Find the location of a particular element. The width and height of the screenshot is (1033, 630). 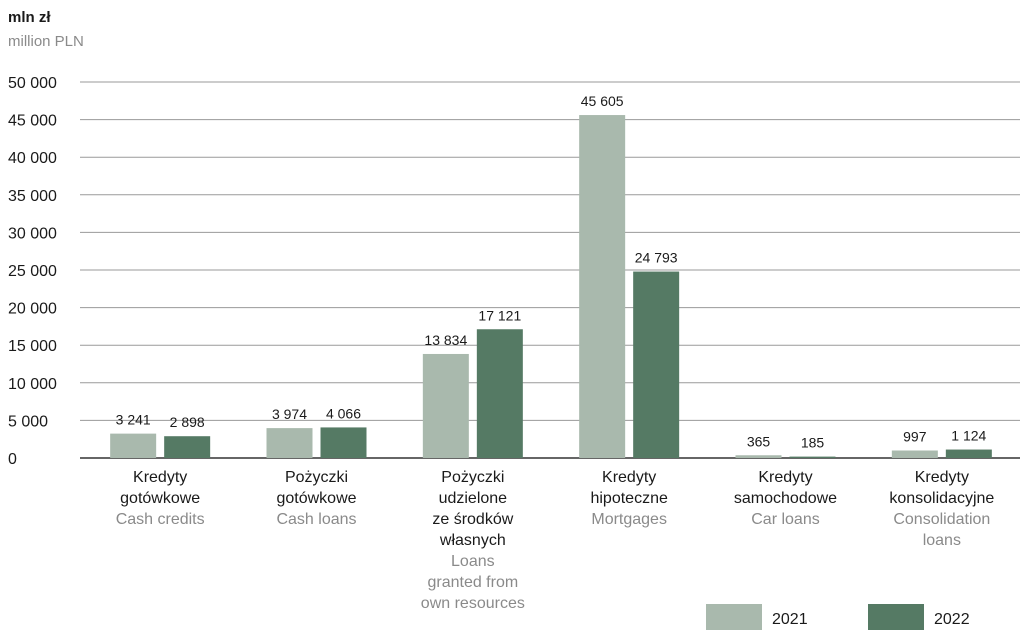

data-label-2021: 365 is located at coordinates (759, 441).